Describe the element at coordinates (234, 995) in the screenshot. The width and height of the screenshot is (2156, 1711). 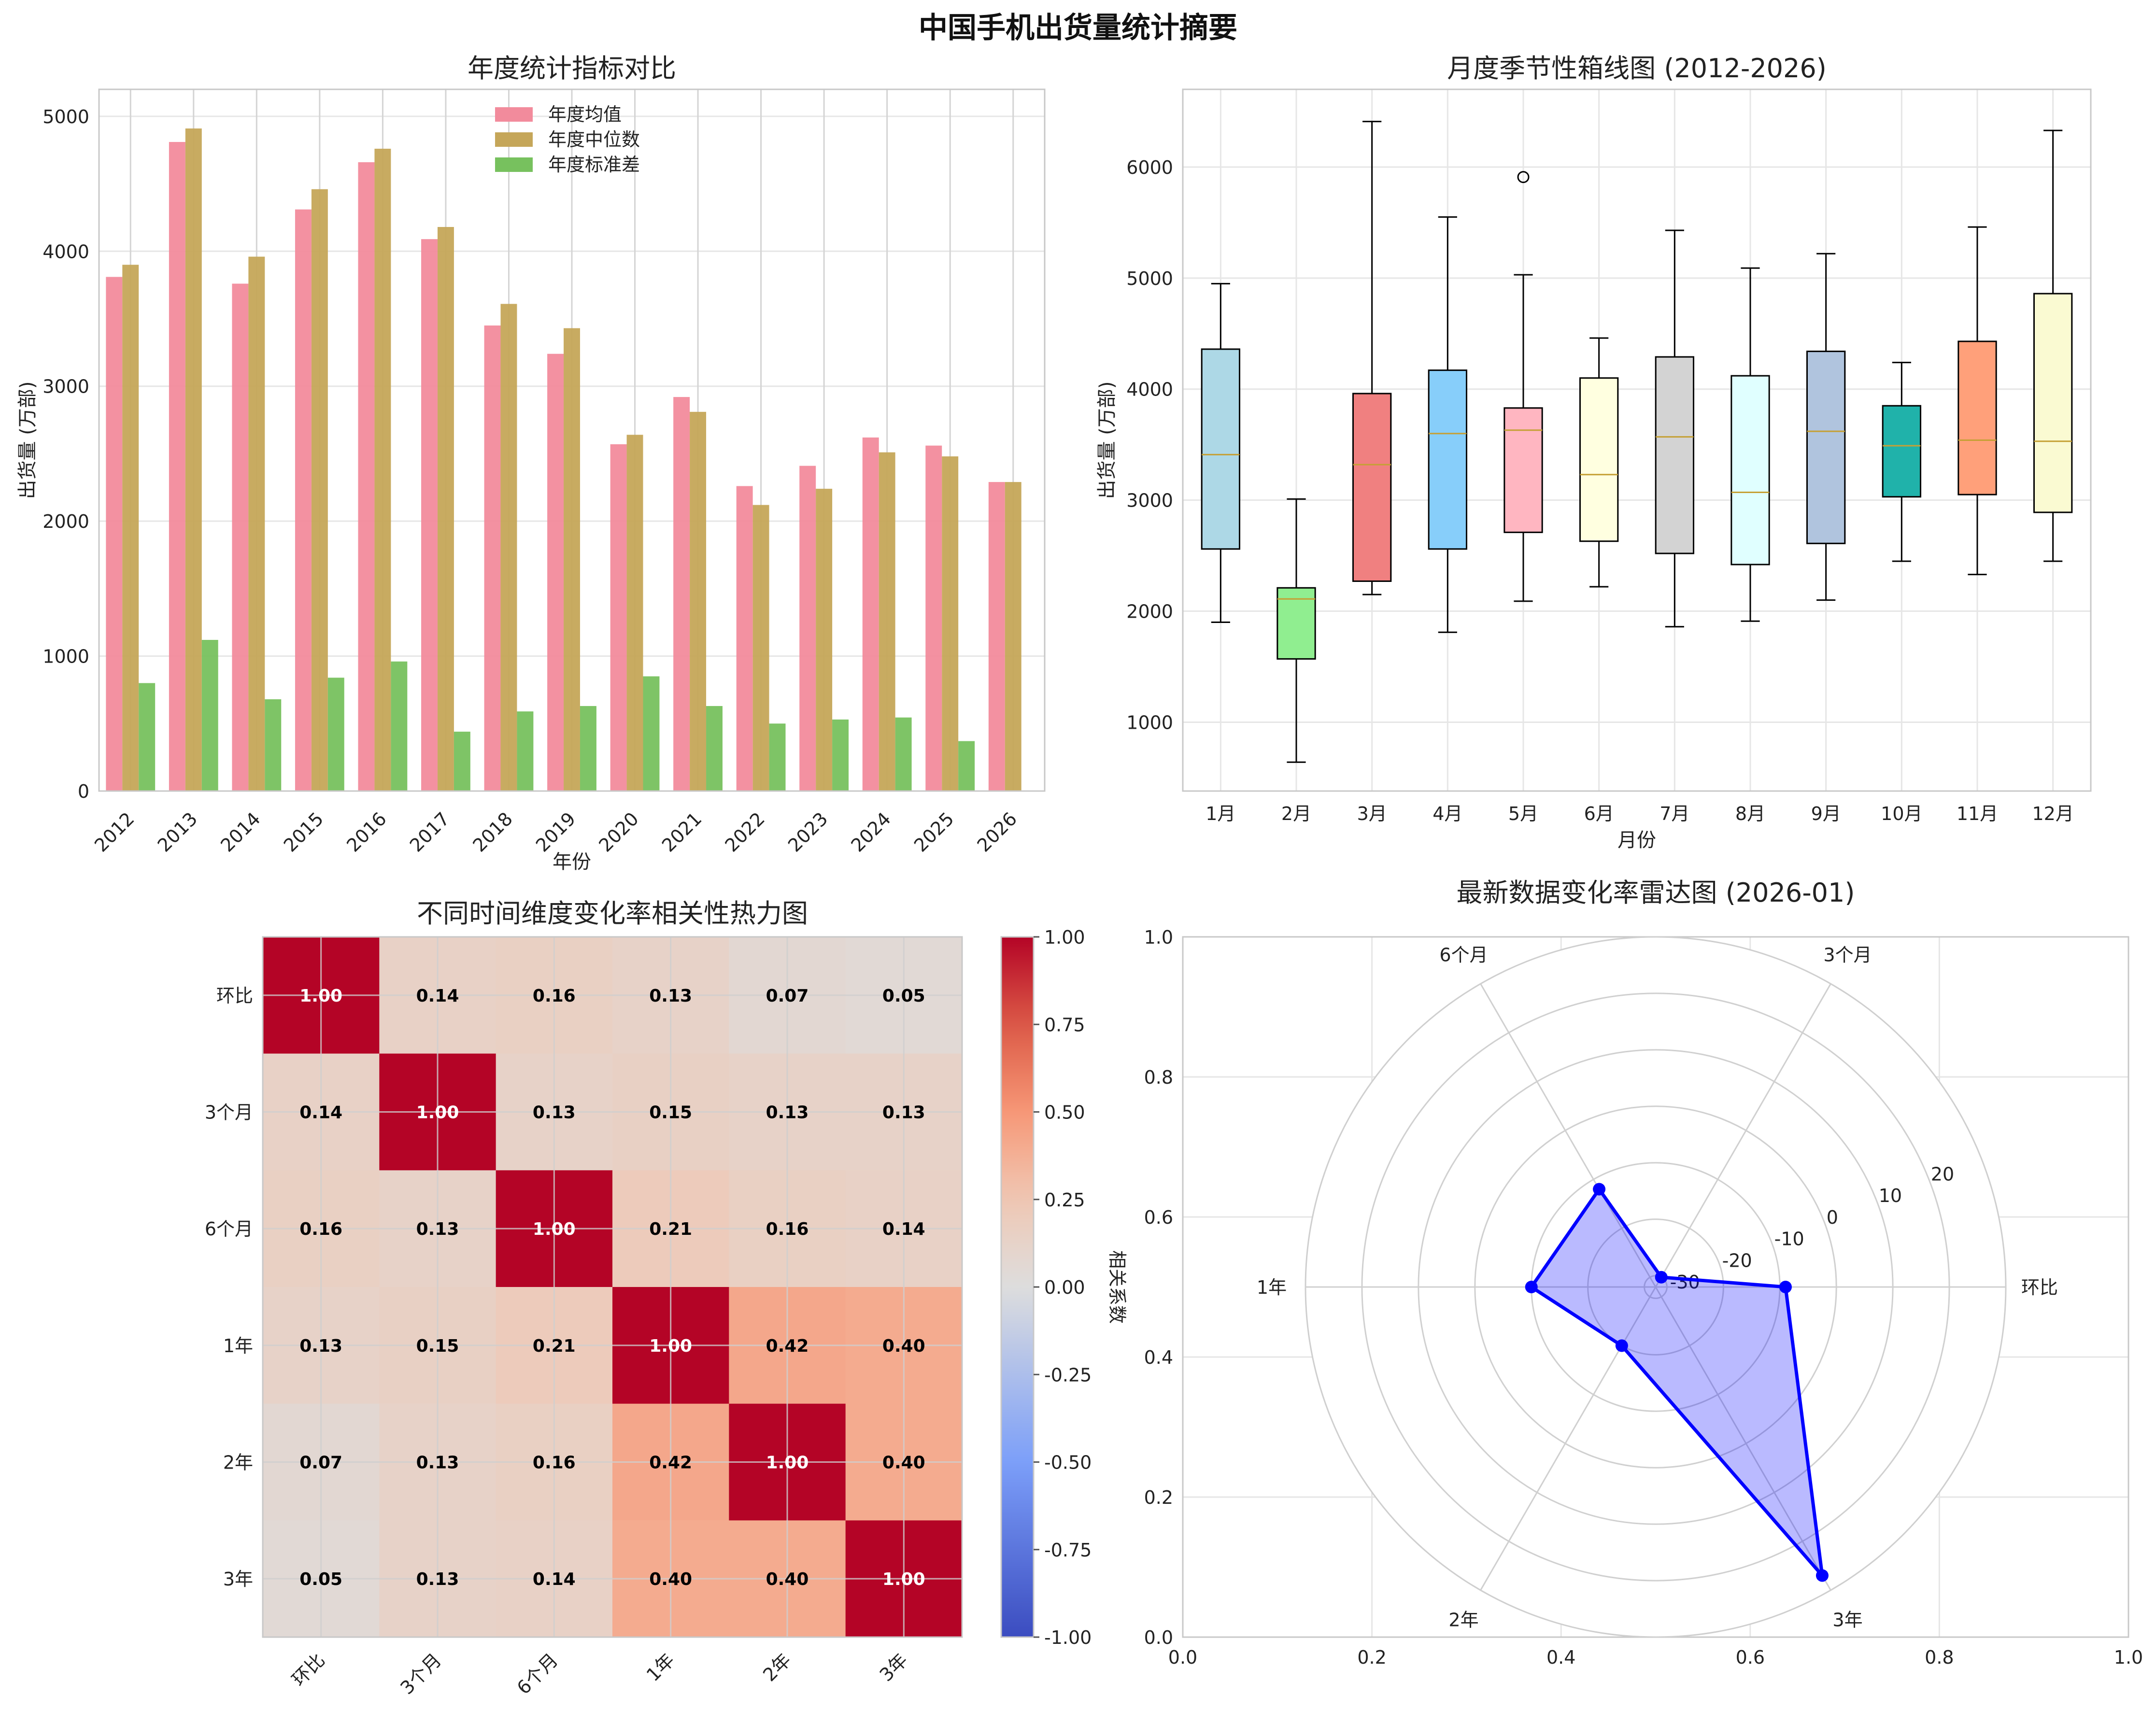
I see `y-tick-label: 环比` at that location.